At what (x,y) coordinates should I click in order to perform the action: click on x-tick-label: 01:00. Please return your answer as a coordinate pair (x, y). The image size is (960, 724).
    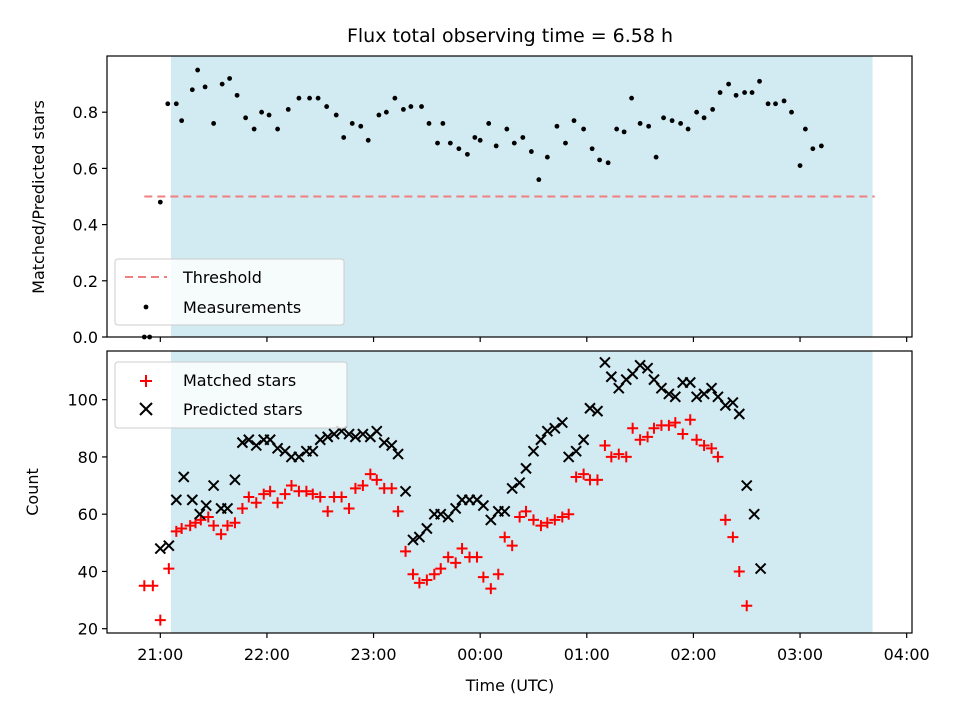
    Looking at the image, I should click on (587, 654).